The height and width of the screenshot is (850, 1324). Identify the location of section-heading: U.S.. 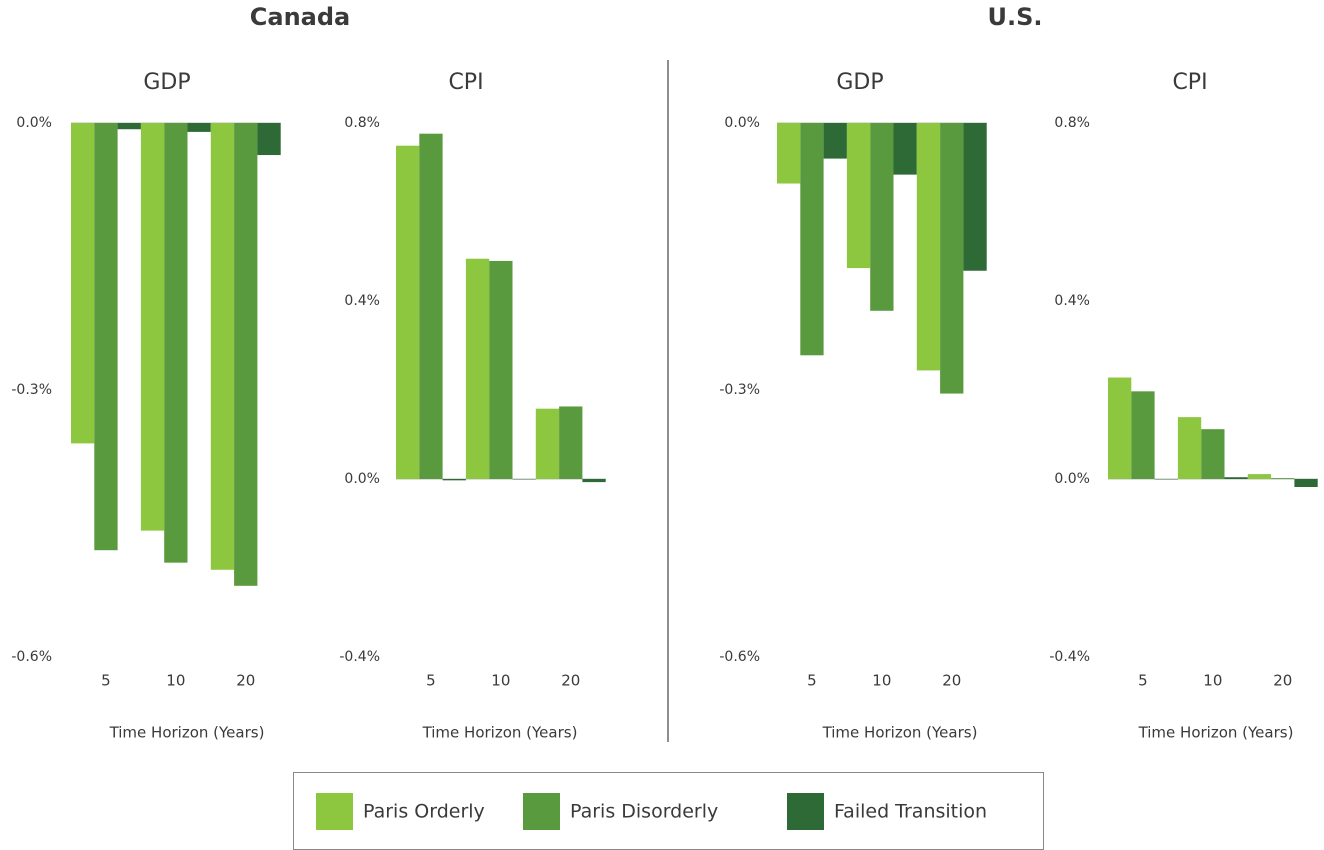
(1014, 17).